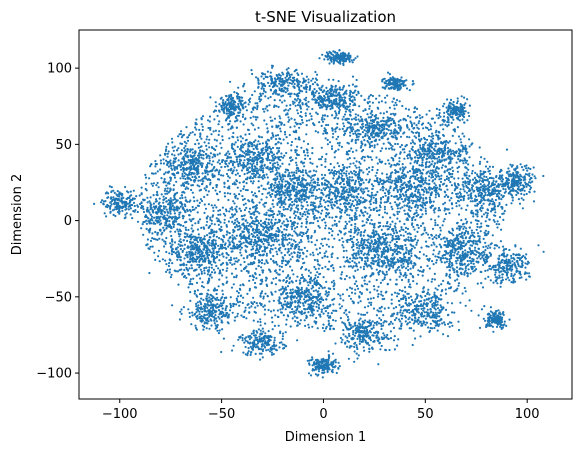  What do you see at coordinates (325, 17) in the screenshot?
I see `chart-title: t-SNE Visualization` at bounding box center [325, 17].